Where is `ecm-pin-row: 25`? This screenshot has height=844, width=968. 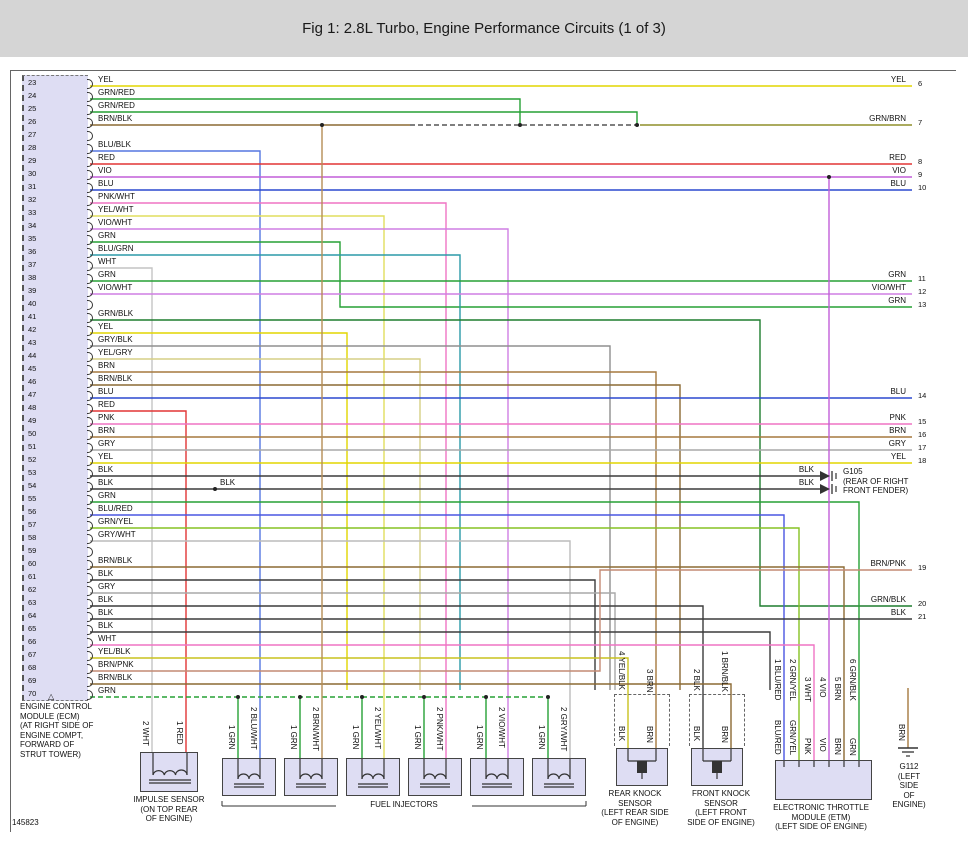 ecm-pin-row: 25 is located at coordinates (58, 108).